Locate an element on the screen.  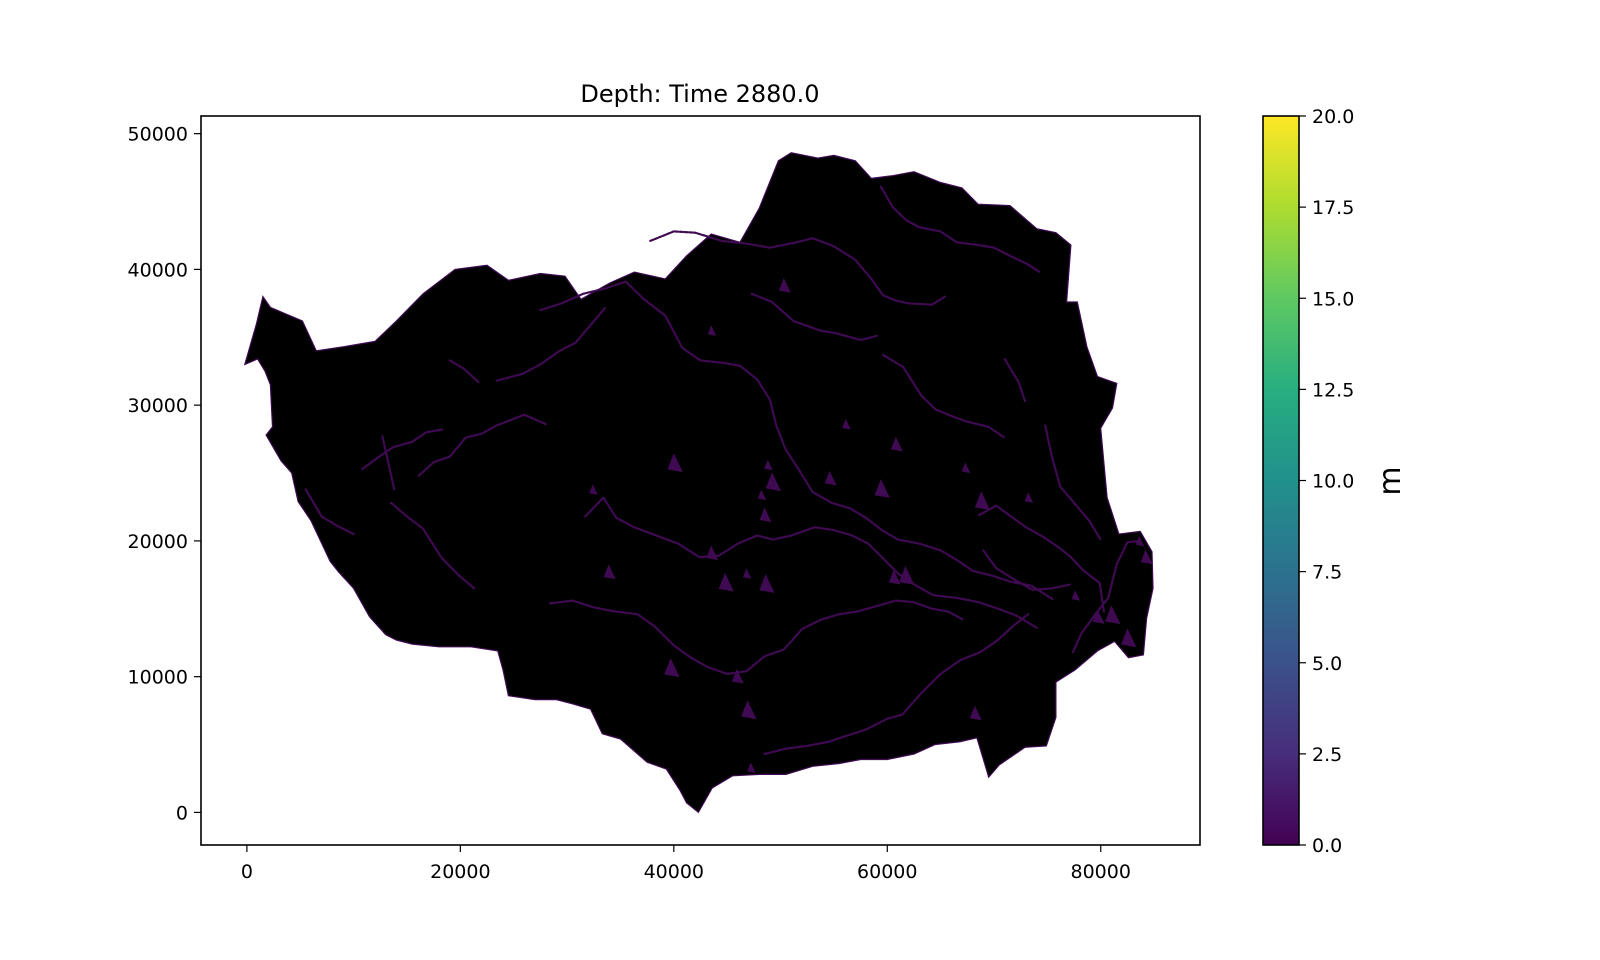
x-tick-label: 0 is located at coordinates (247, 872).